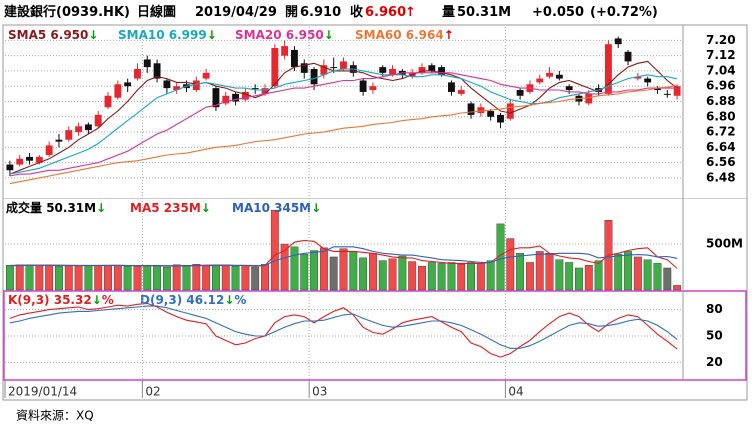  What do you see at coordinates (721, 86) in the screenshot?
I see `y-tick-label: 6.96` at bounding box center [721, 86].